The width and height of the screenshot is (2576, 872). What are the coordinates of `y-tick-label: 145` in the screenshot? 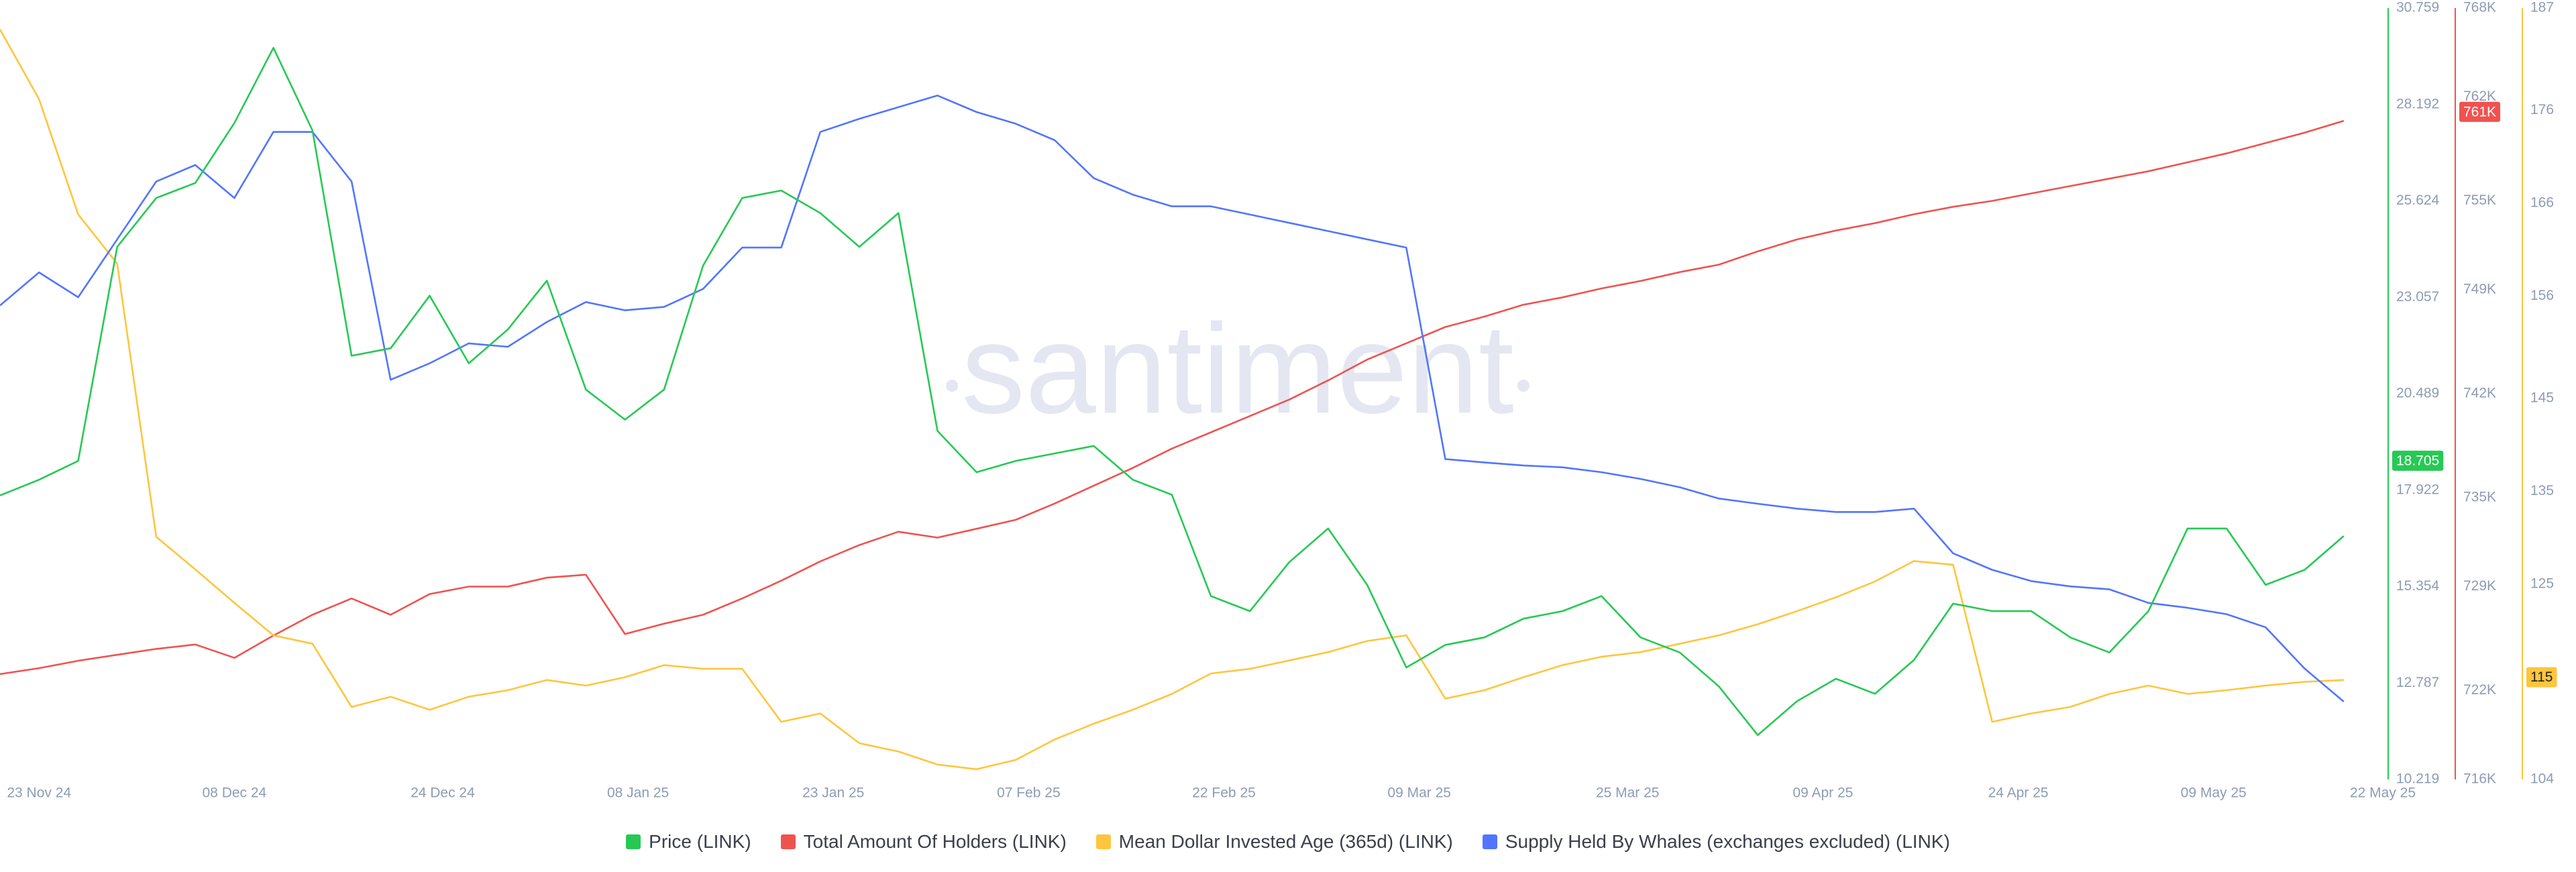 It's located at (2542, 397).